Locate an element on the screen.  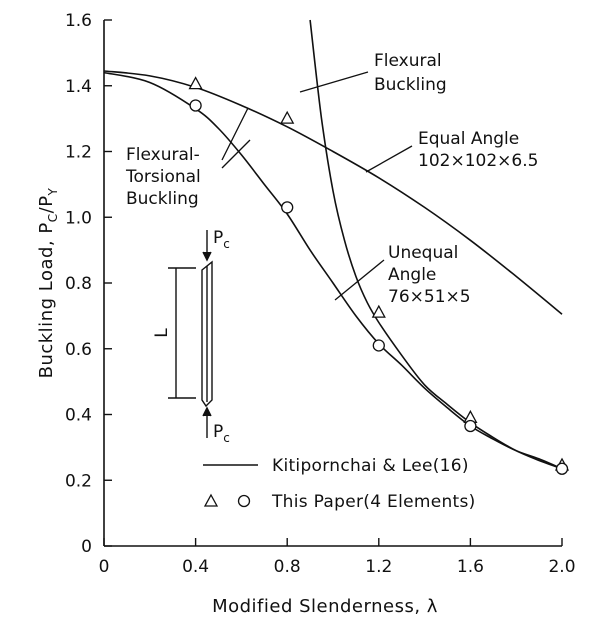
length-label: L is located at coordinates (162, 333).